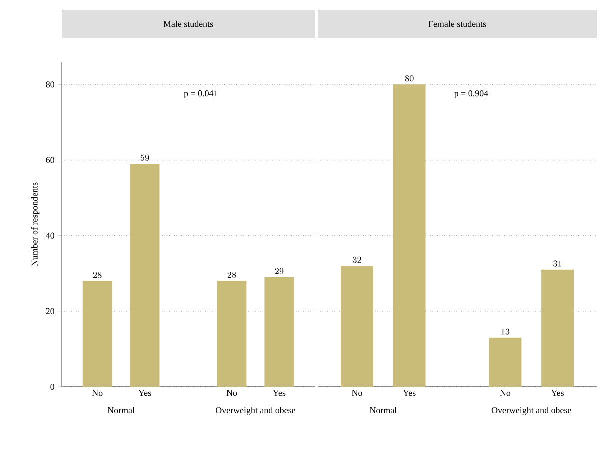 This screenshot has height=449, width=600. What do you see at coordinates (457, 24) in the screenshot?
I see `chart-title: Female students` at bounding box center [457, 24].